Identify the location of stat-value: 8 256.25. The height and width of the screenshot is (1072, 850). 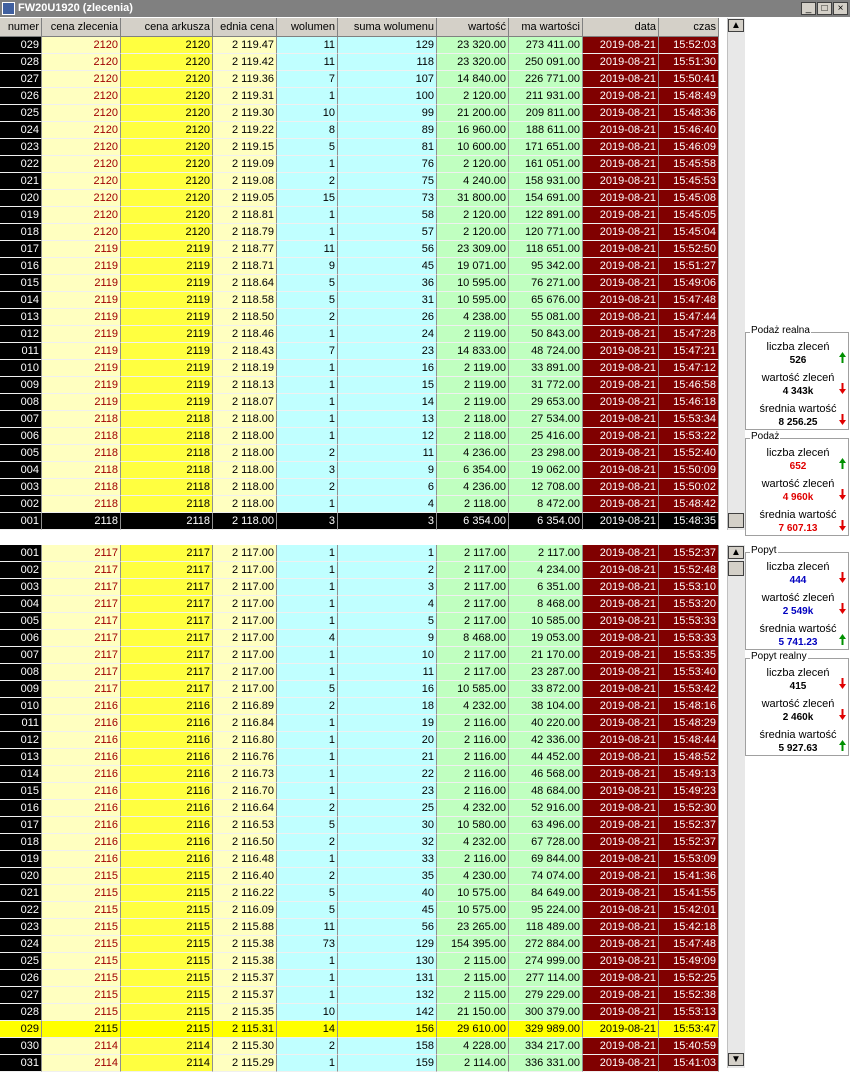
(798, 422).